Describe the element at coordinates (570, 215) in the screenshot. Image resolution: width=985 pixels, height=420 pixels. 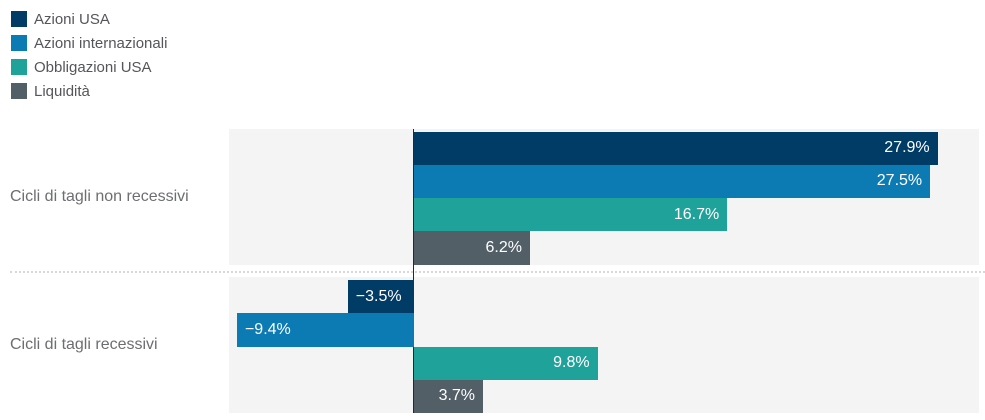
I see `bar-obbligazioni-usa-group-1: 16.7%` at that location.